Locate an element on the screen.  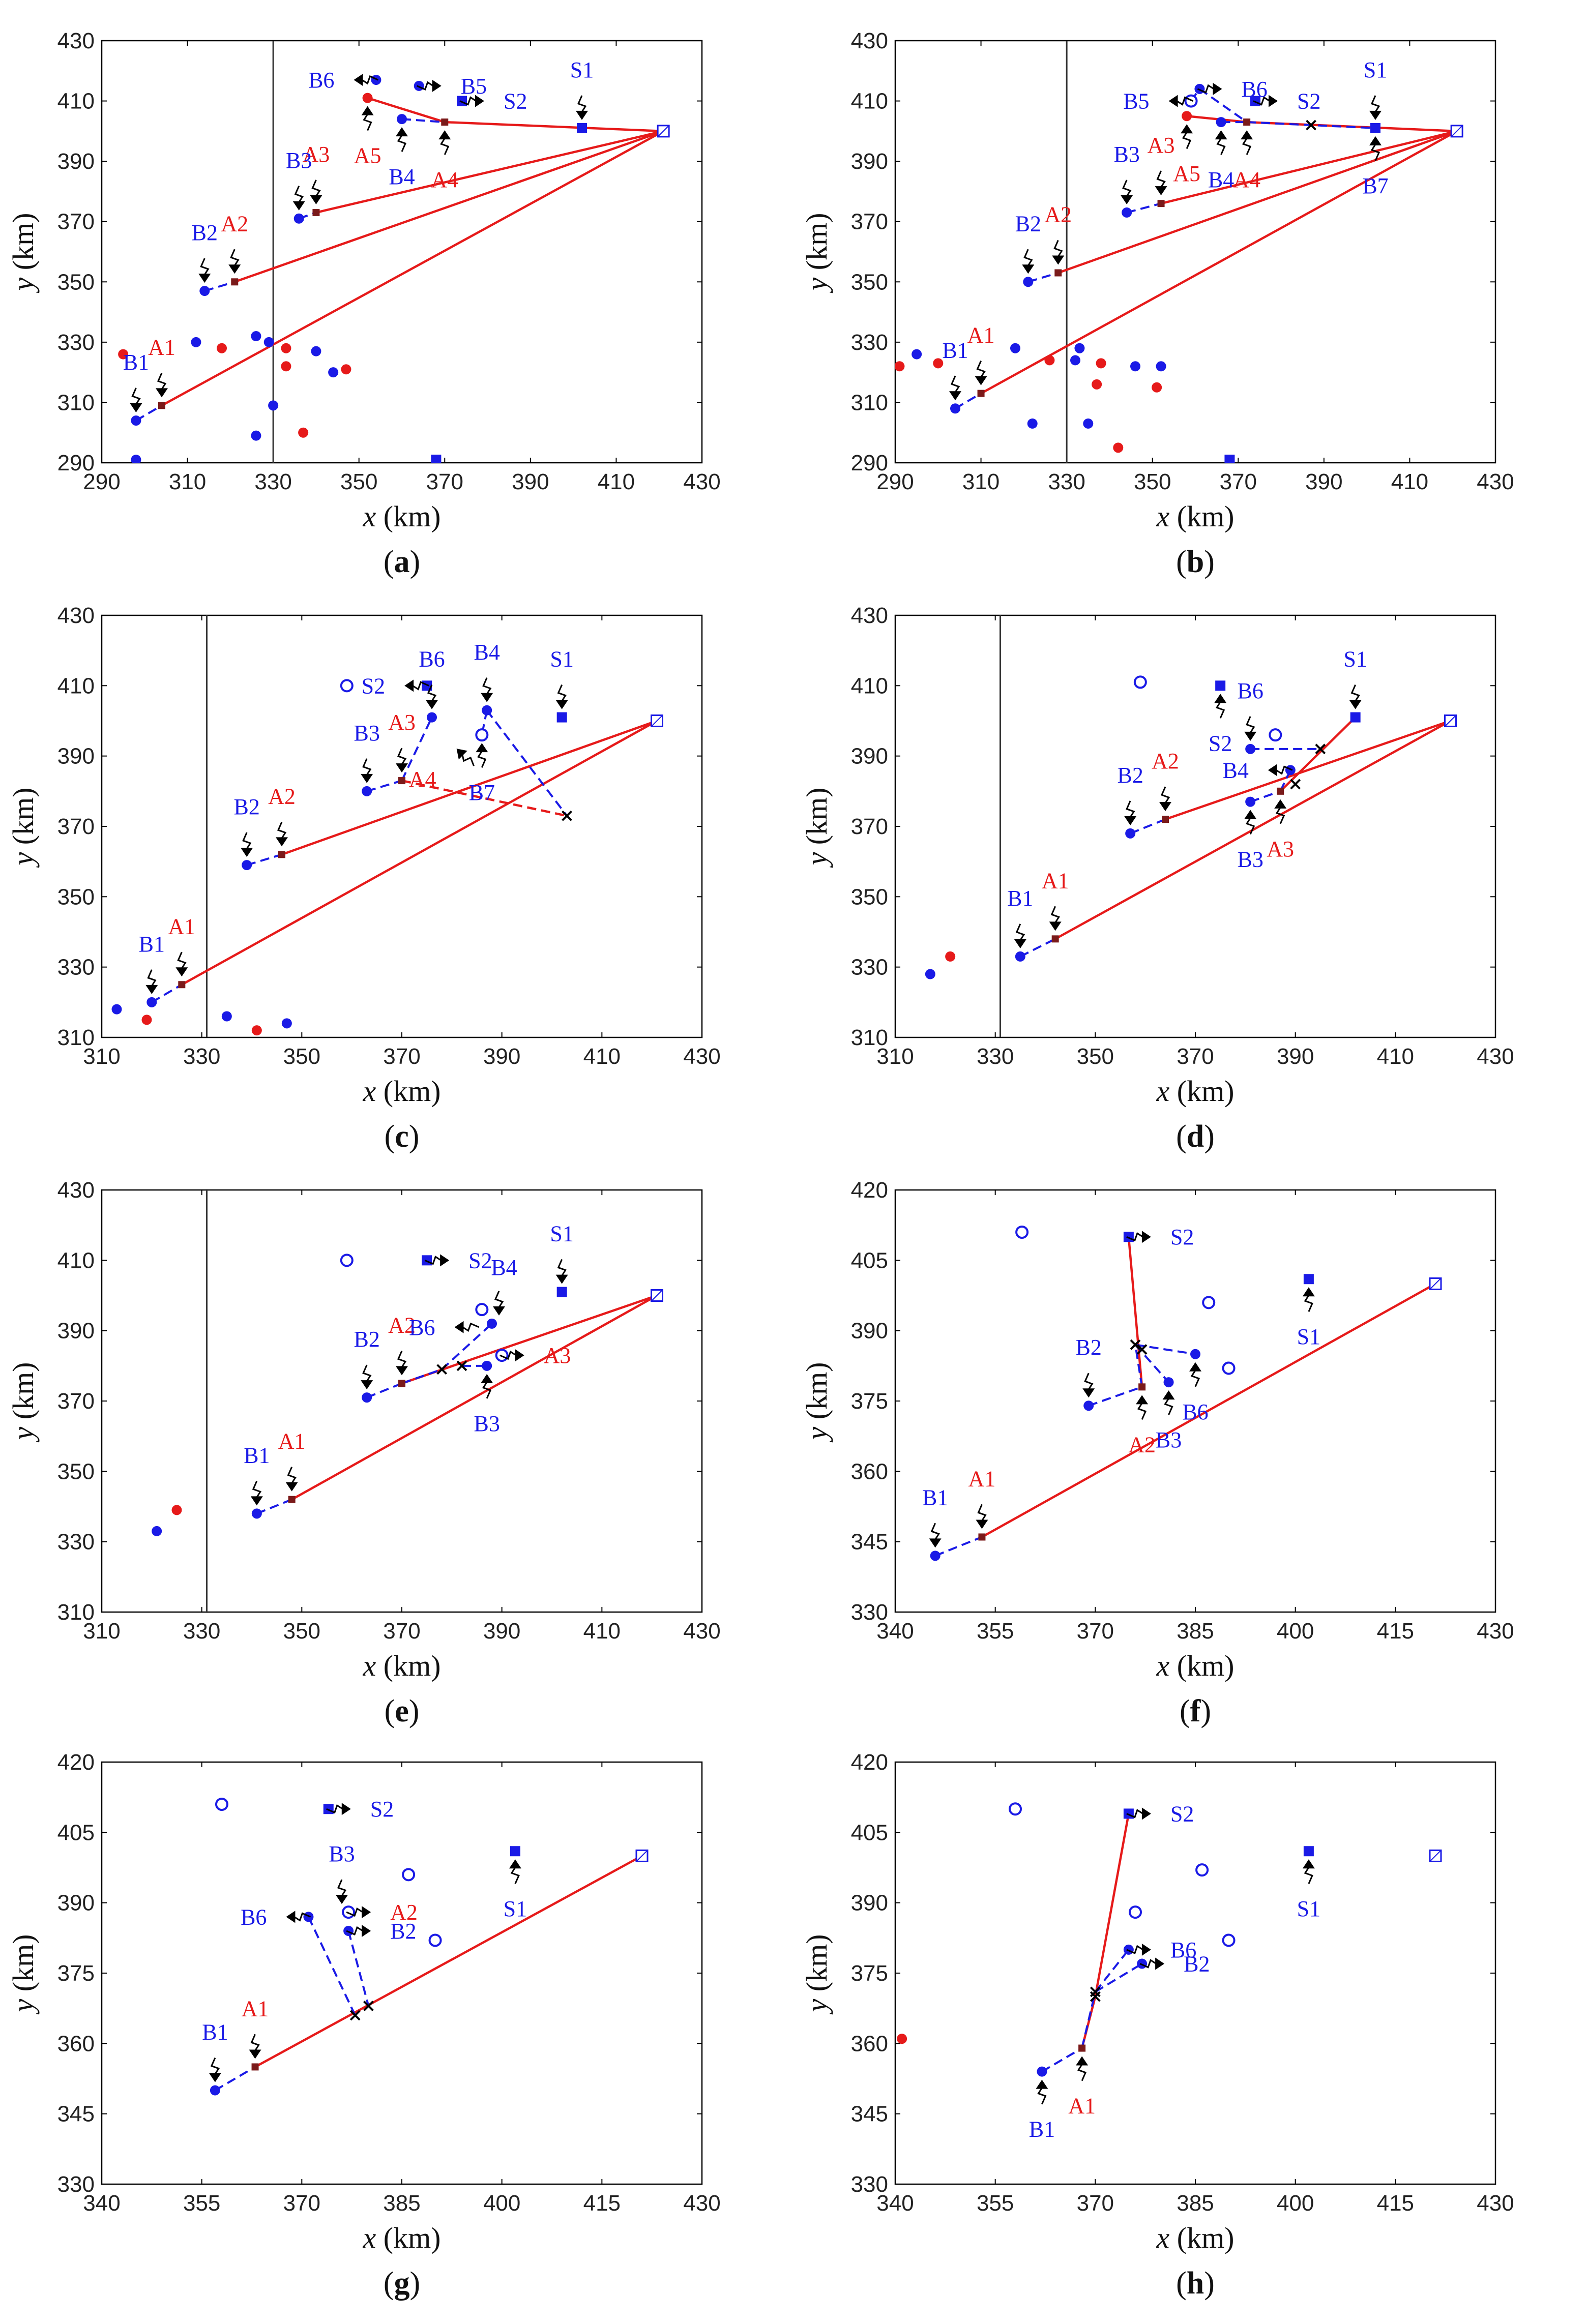
intersection-marker is located at coordinates (442, 1369).